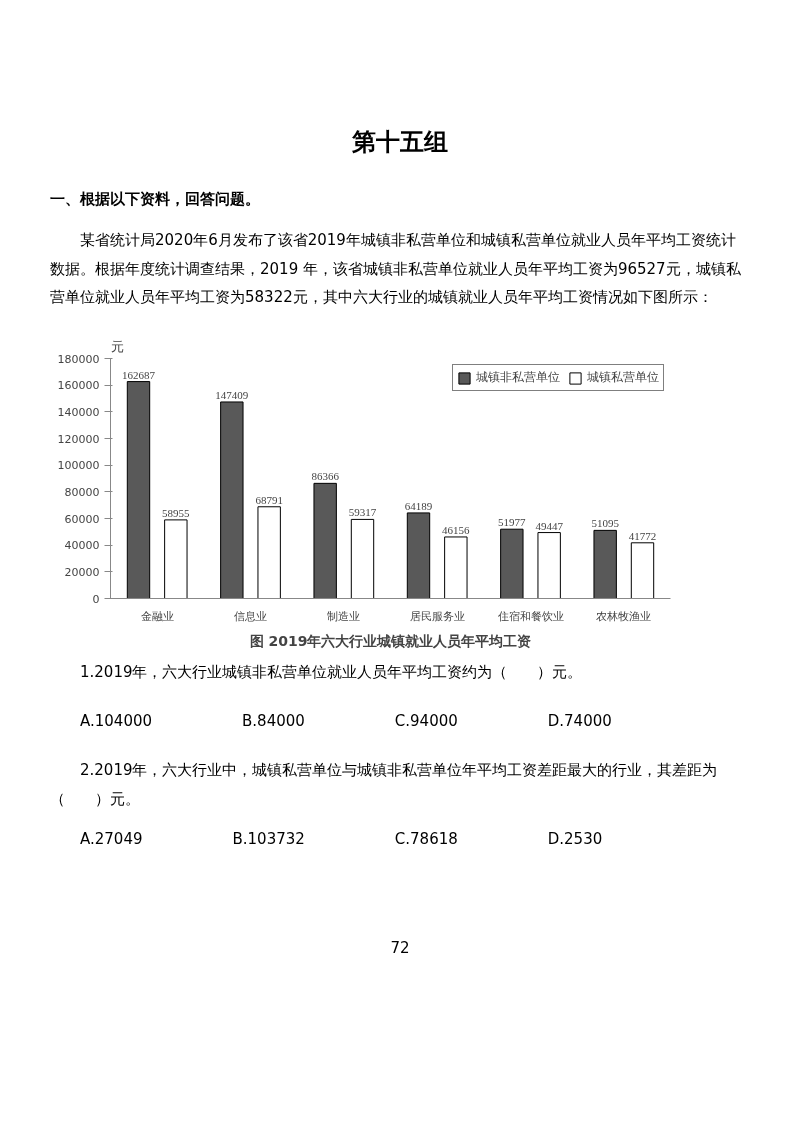  I want to click on data-label: 147409, so click(232, 394).